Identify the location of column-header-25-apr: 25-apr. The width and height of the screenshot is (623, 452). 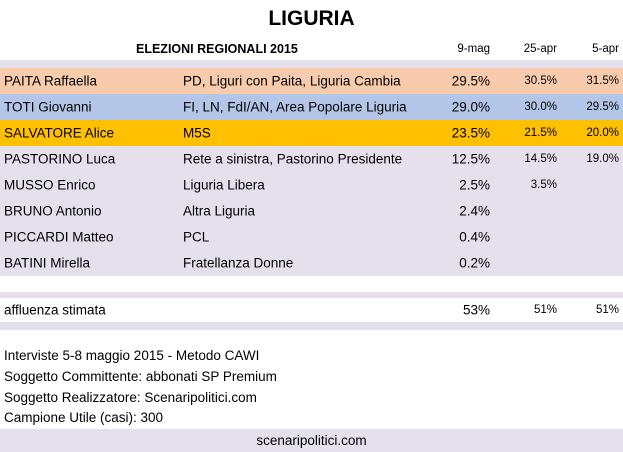
(540, 49).